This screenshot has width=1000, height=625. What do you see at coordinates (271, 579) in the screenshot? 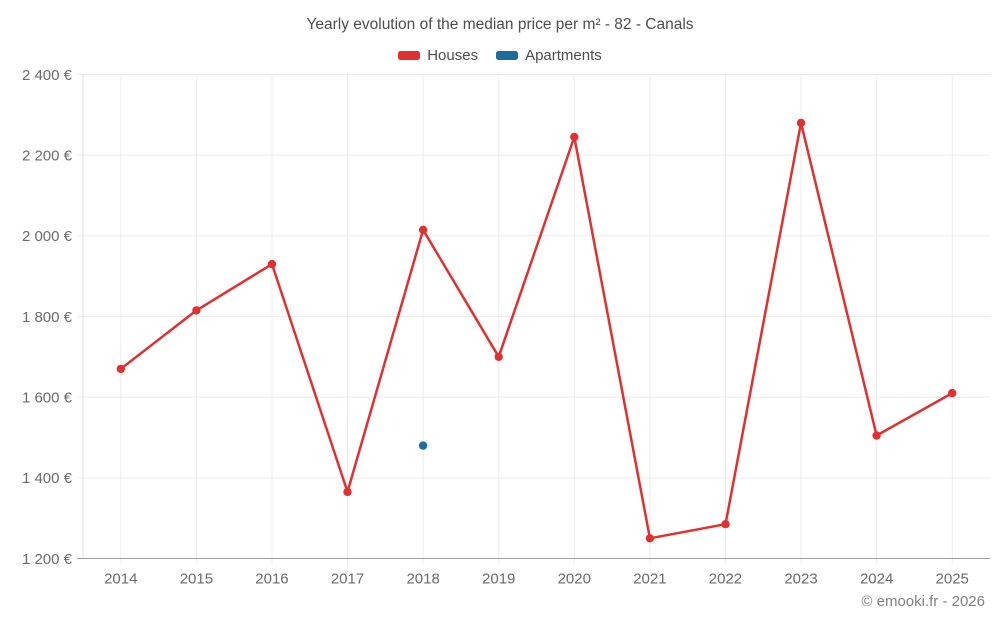
I see `x-axis-label: 2016` at bounding box center [271, 579].